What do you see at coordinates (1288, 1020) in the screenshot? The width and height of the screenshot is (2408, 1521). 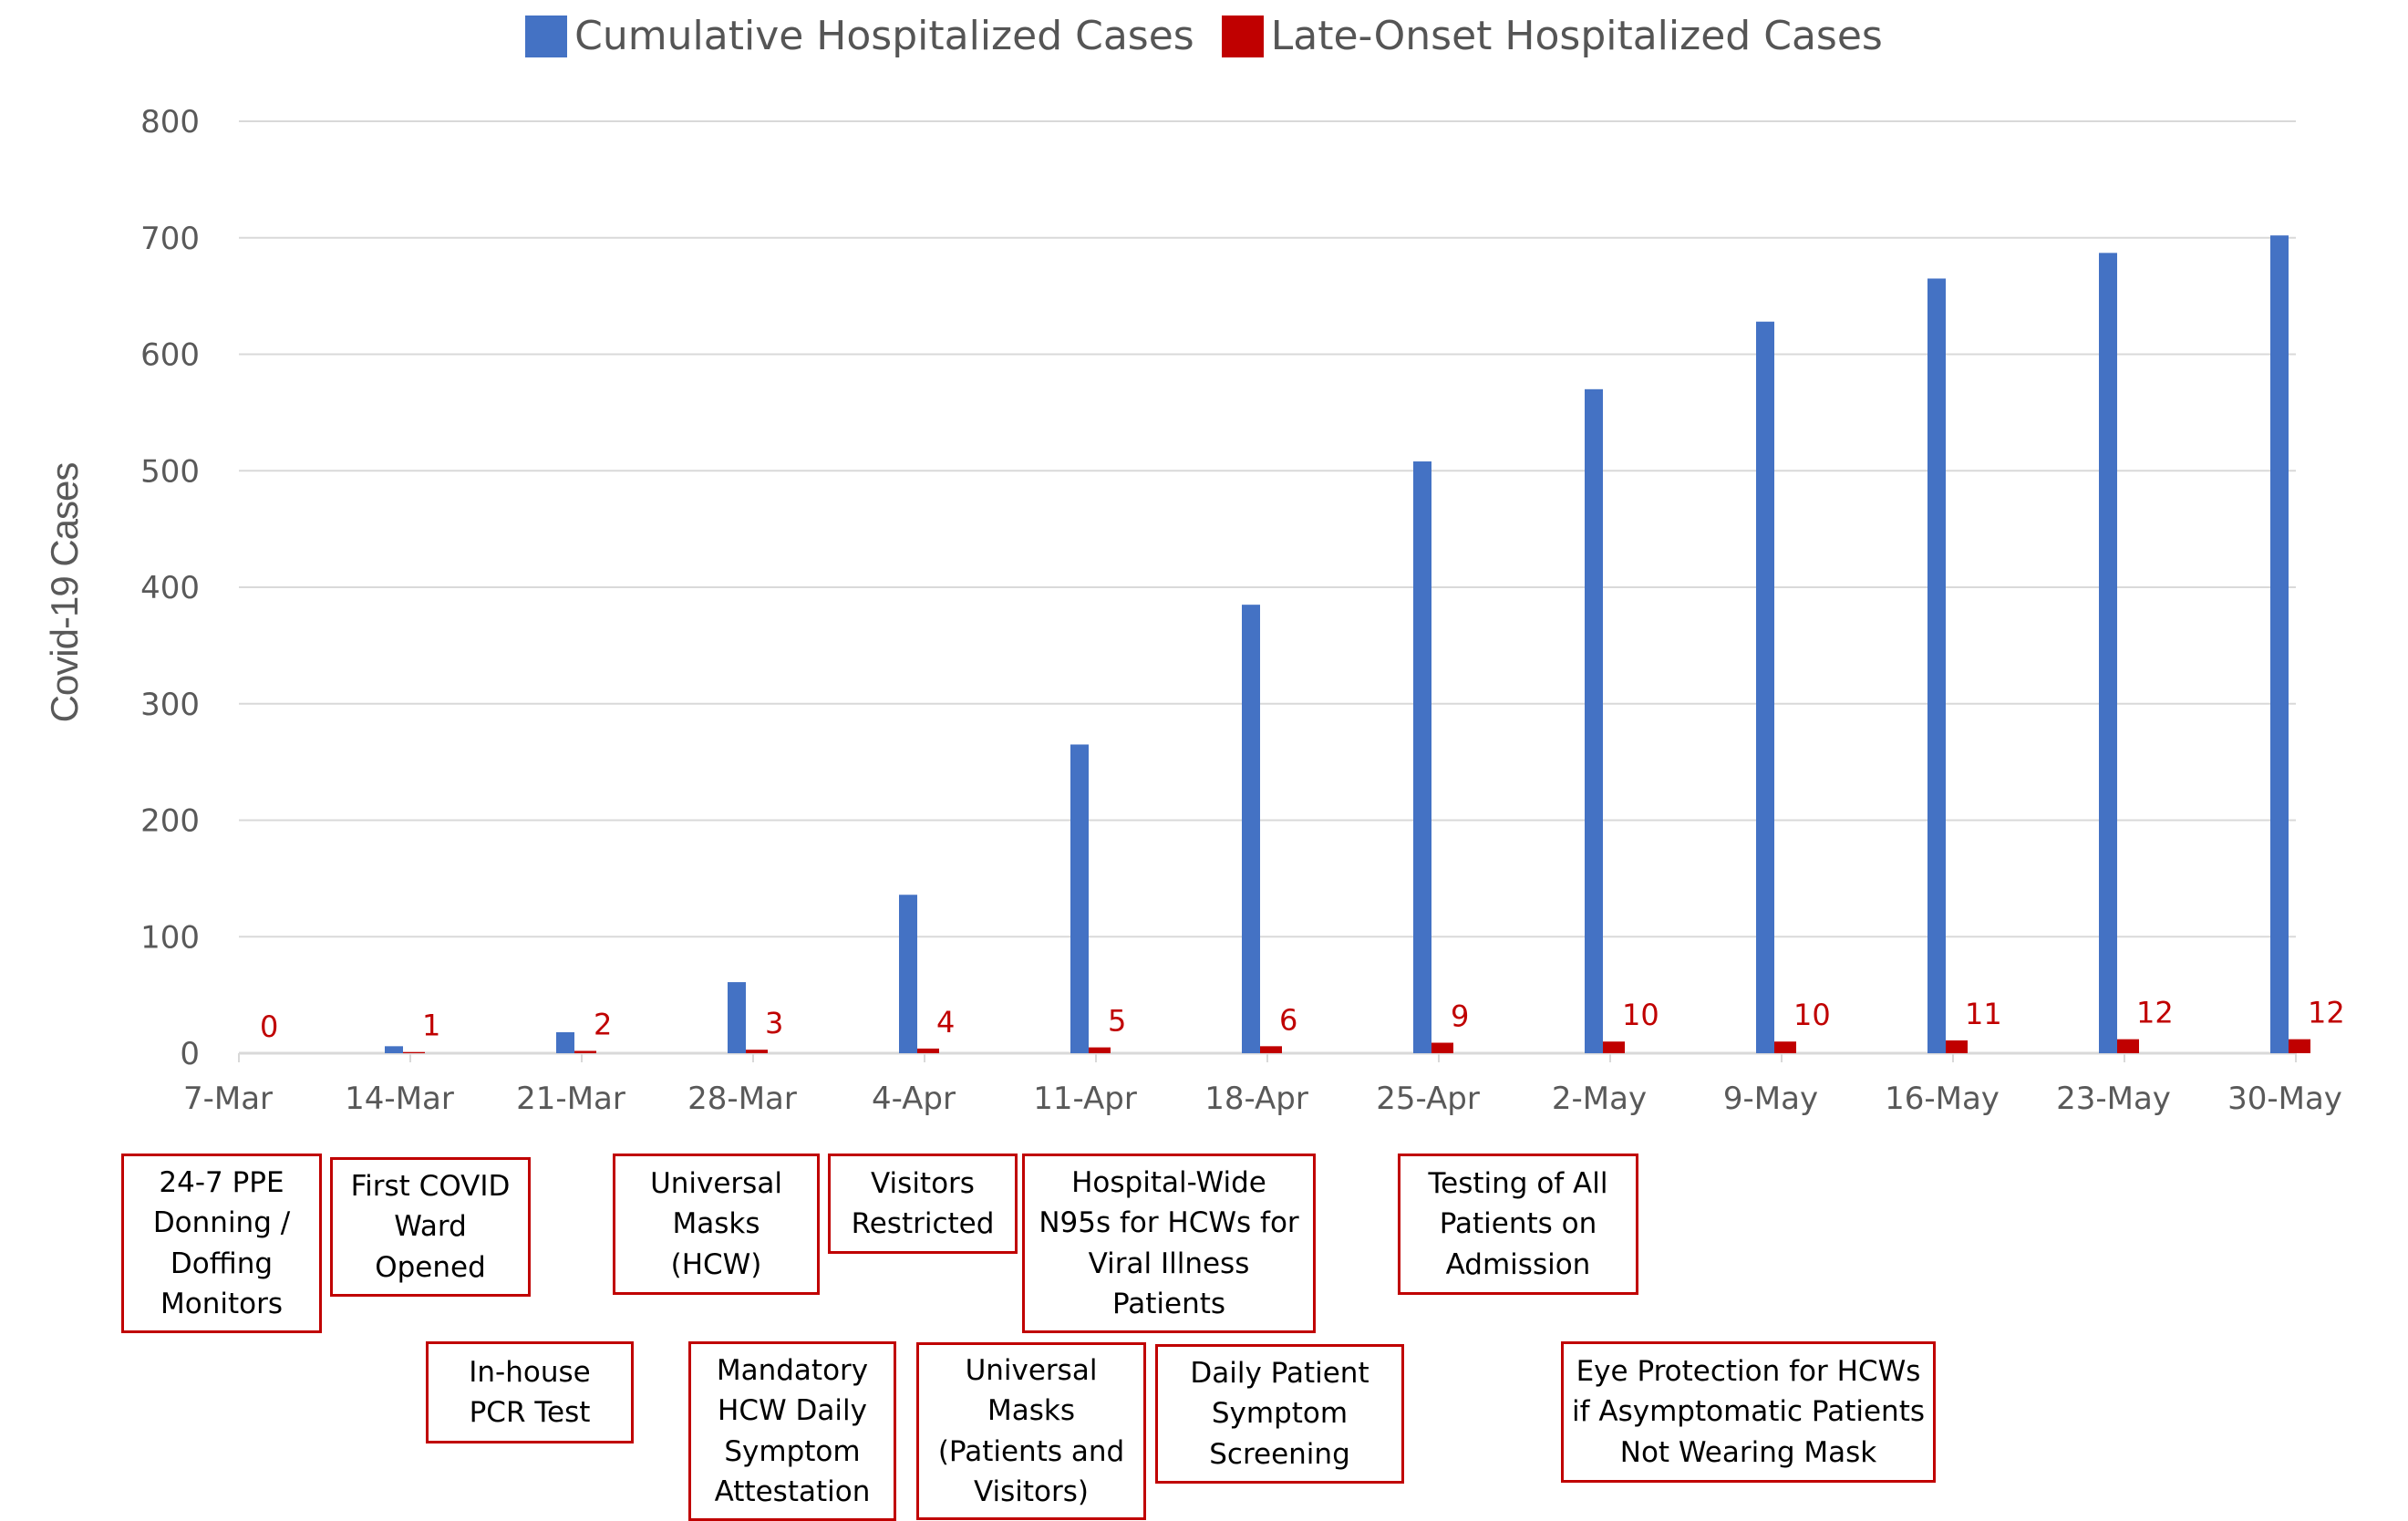 I see `data-label-late-onset-18-Apr: 6` at bounding box center [1288, 1020].